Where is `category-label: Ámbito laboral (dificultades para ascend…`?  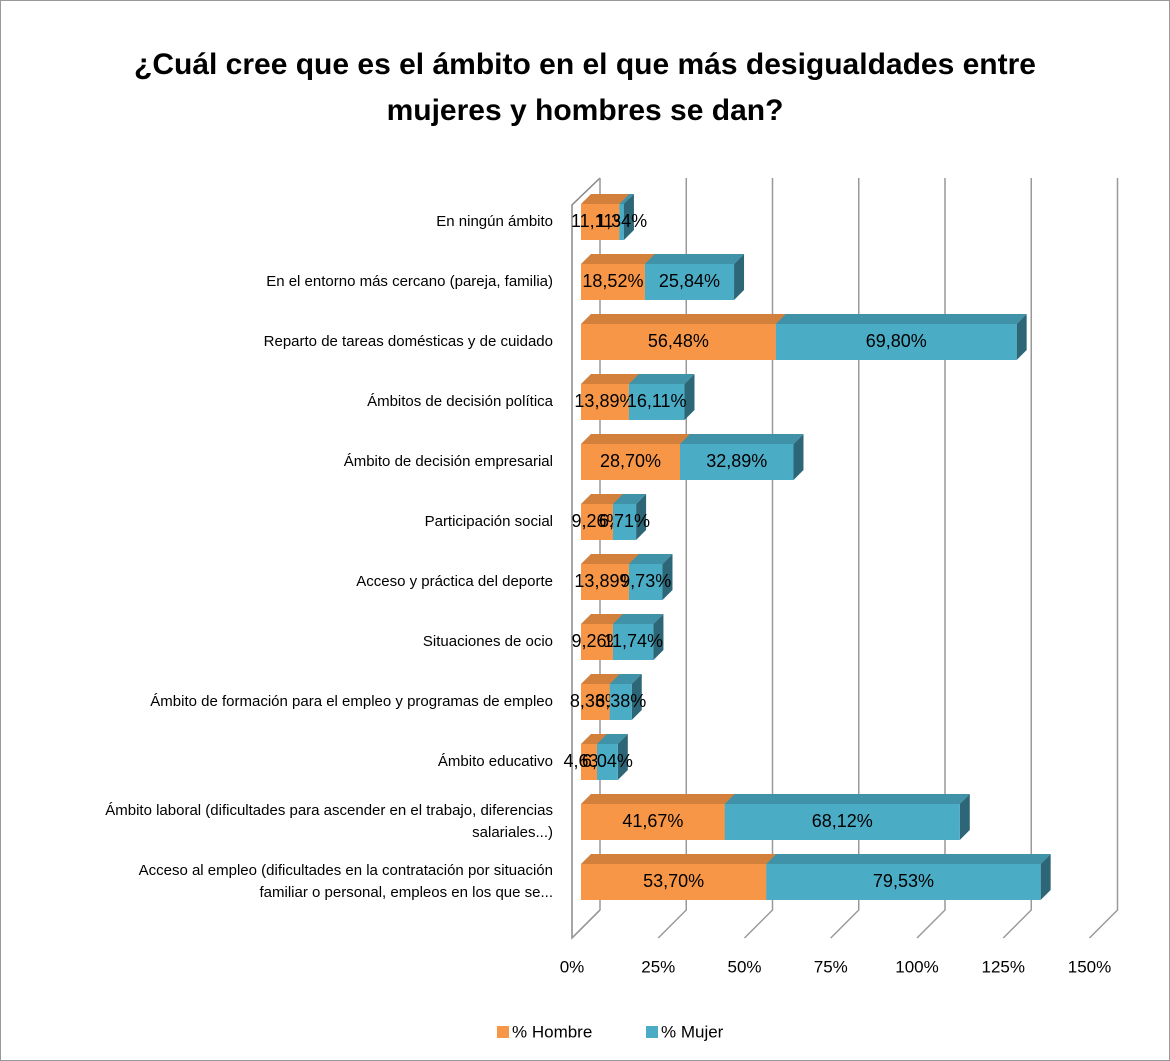 category-label: Ámbito laboral (dificultades para ascend… is located at coordinates (329, 821).